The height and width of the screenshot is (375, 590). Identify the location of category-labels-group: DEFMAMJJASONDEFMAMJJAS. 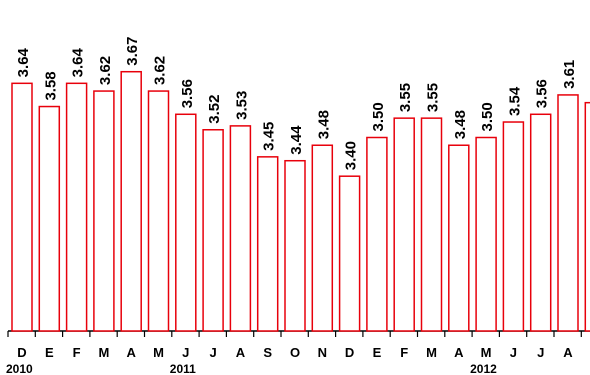
(295, 352).